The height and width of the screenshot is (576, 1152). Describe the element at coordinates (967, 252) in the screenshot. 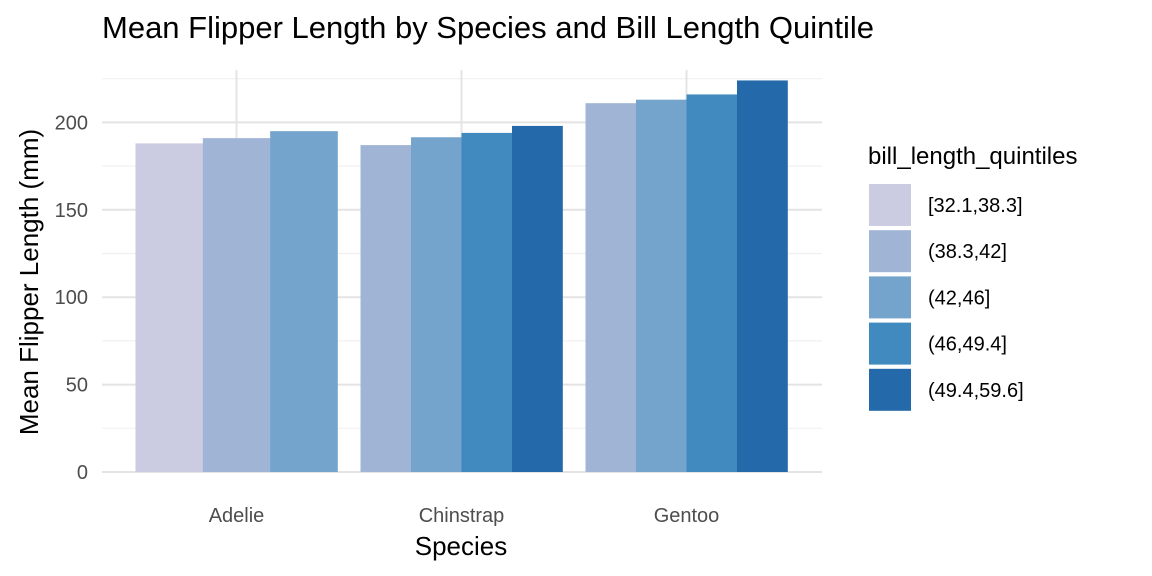

I see `legend-label: (38.3,42]` at that location.